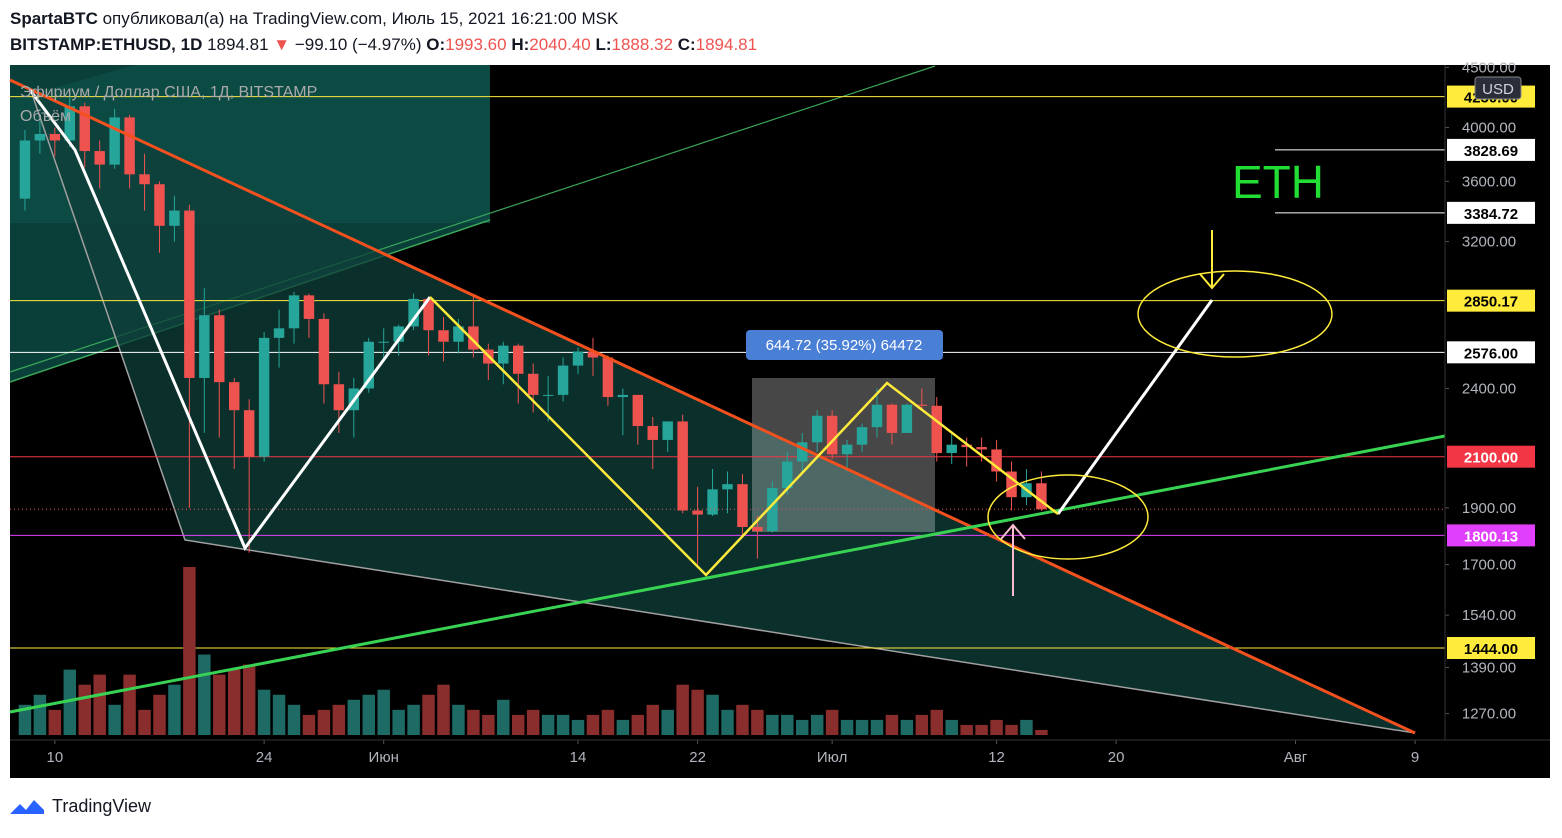  Describe the element at coordinates (264, 757) in the screenshot. I see `x-tick-label: 24` at that location.